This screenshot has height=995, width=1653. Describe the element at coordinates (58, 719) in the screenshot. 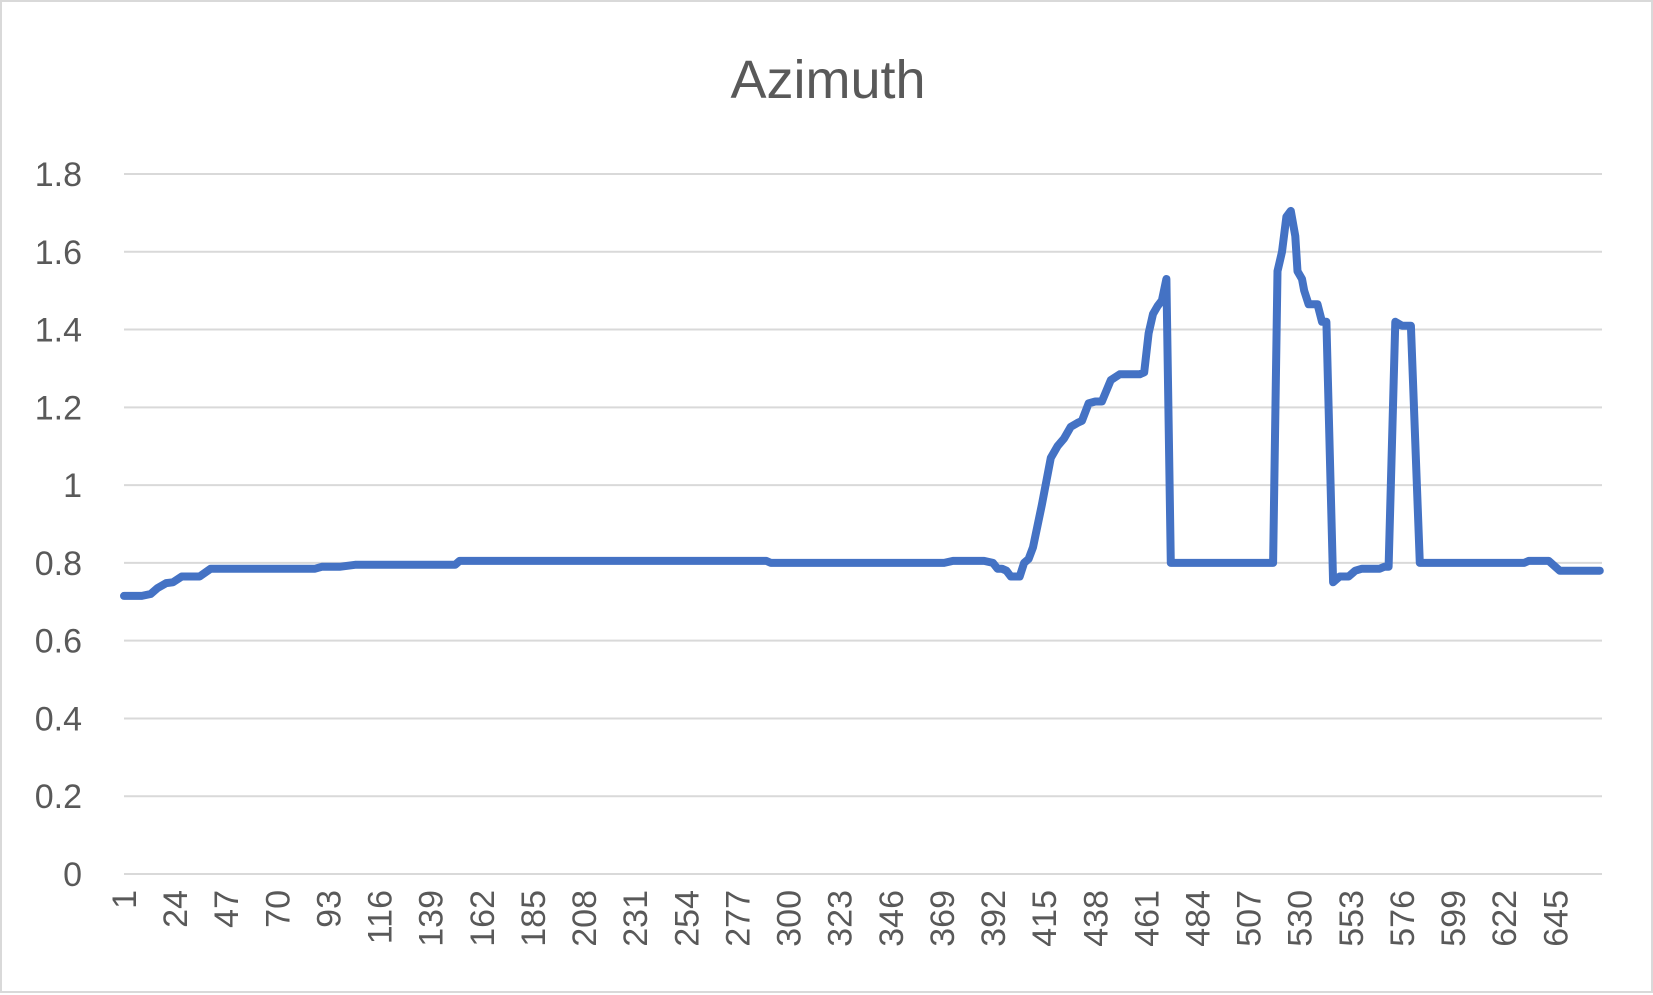

I see `y-tick-label: 0.4` at that location.